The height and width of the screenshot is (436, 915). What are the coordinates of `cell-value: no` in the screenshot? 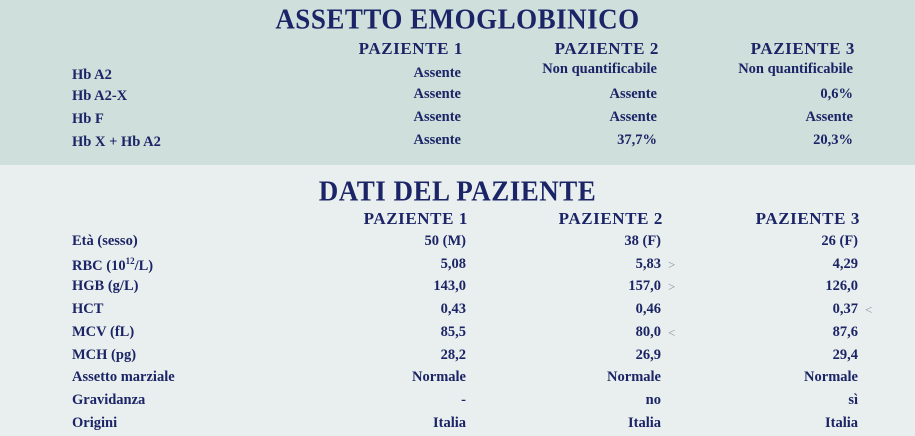 It's located at (653, 399).